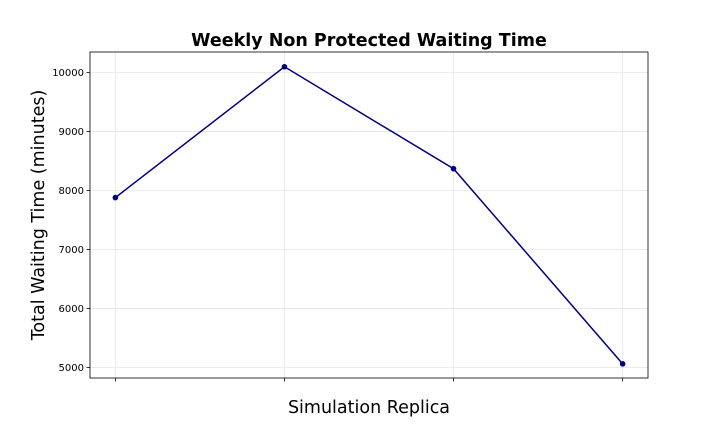  I want to click on chart-title: Weekly Non Protected Waiting Time, so click(369, 41).